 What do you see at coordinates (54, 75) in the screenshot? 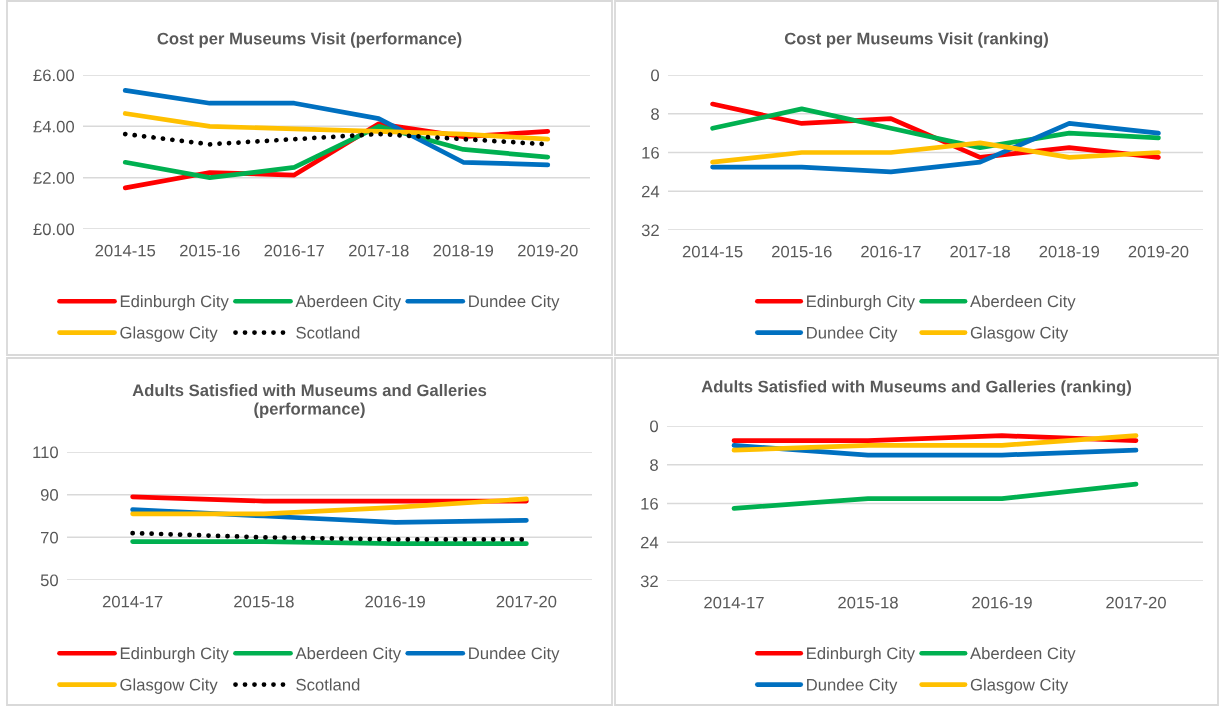
I see `y-tick-label: £6.00` at bounding box center [54, 75].